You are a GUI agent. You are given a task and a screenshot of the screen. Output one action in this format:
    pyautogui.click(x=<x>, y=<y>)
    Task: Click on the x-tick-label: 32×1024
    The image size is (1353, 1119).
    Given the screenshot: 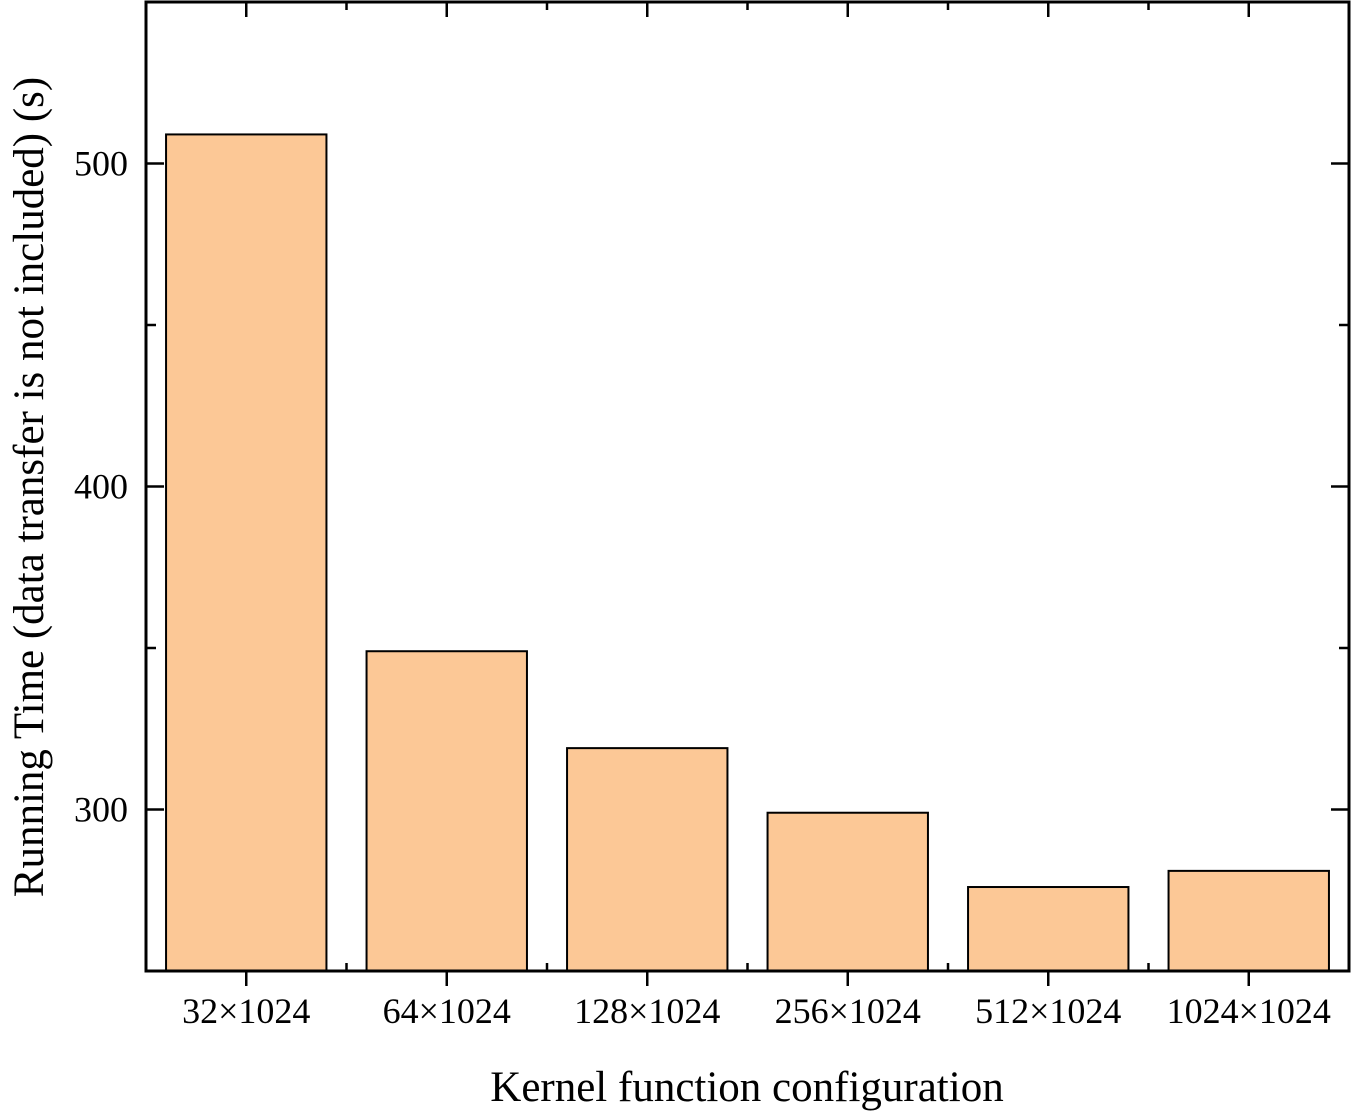 What is the action you would take?
    pyautogui.click(x=246, y=1011)
    